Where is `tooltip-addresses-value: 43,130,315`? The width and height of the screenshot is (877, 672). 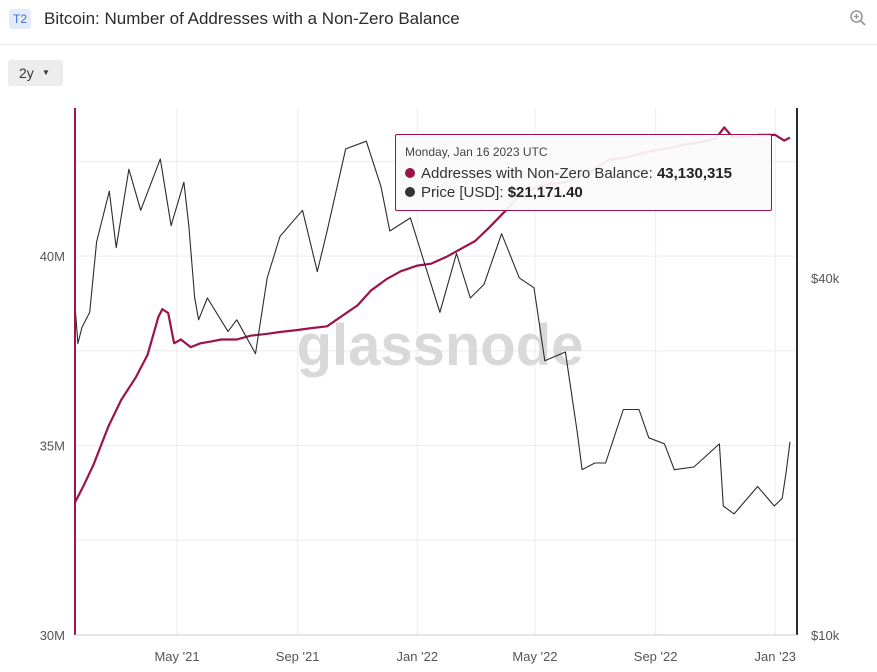
tooltip-addresses-value: 43,130,315 is located at coordinates (694, 173).